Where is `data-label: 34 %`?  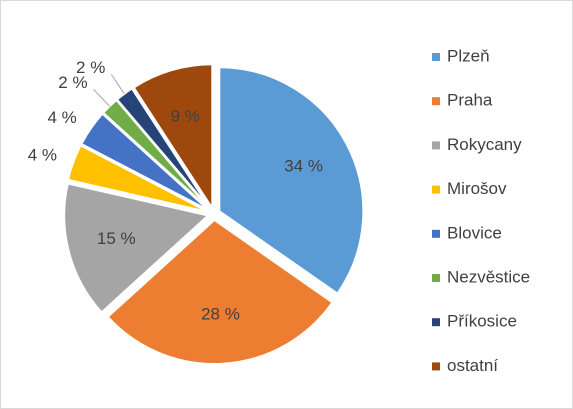 data-label: 34 % is located at coordinates (303, 166).